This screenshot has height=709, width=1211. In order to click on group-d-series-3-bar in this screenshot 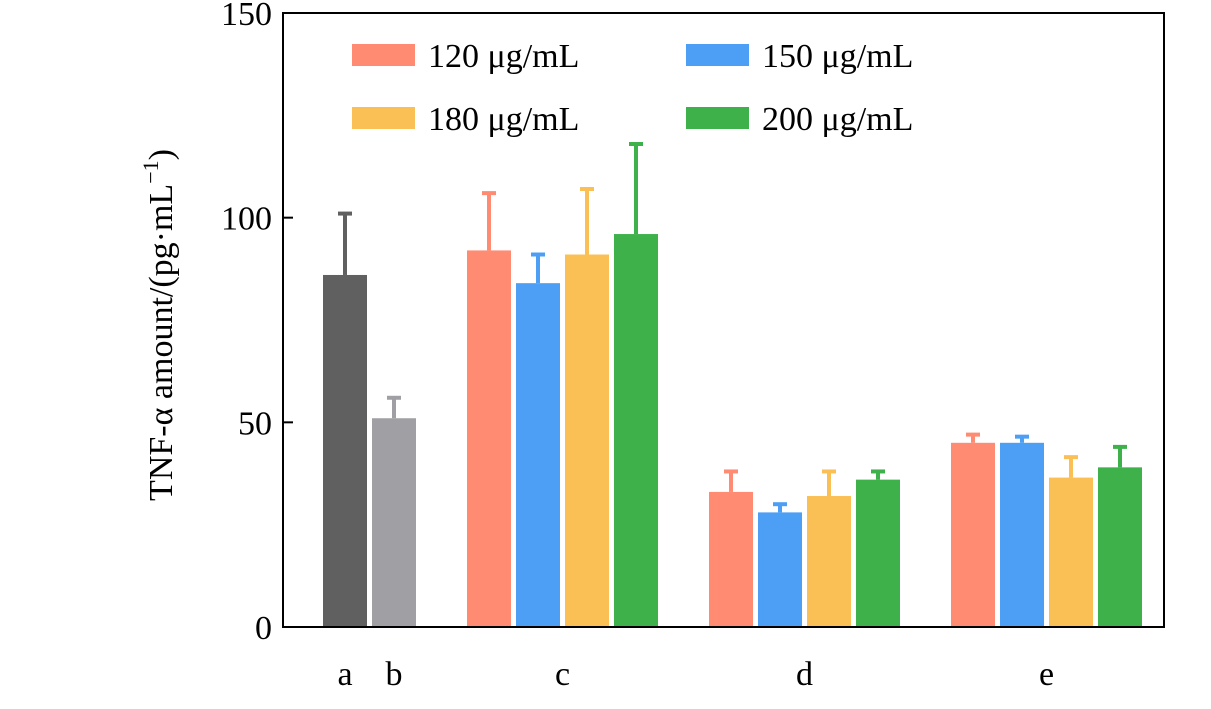, I will do `click(829, 561)`.